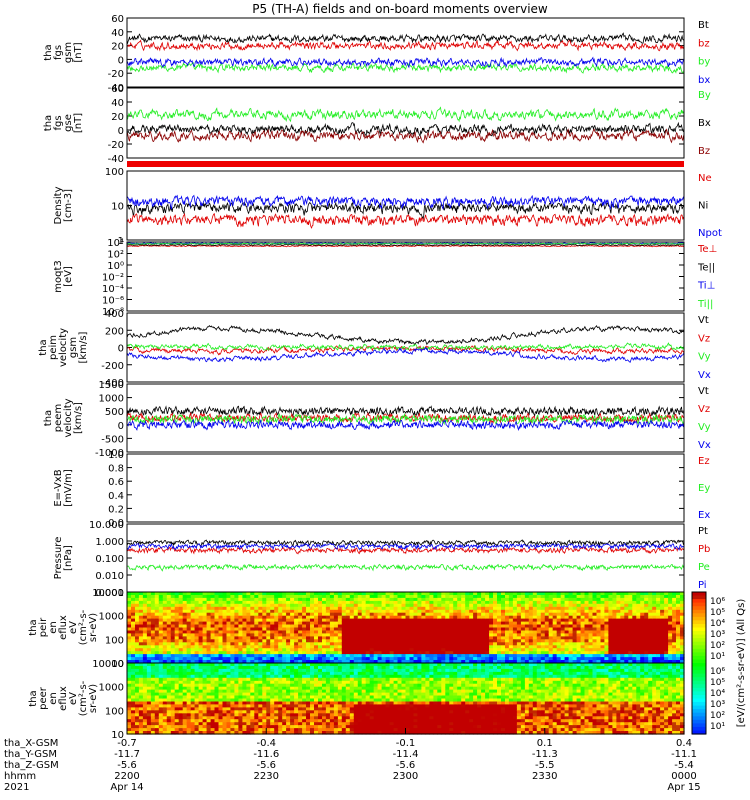  I want to click on y-axis-label: [eV], so click(68, 276).